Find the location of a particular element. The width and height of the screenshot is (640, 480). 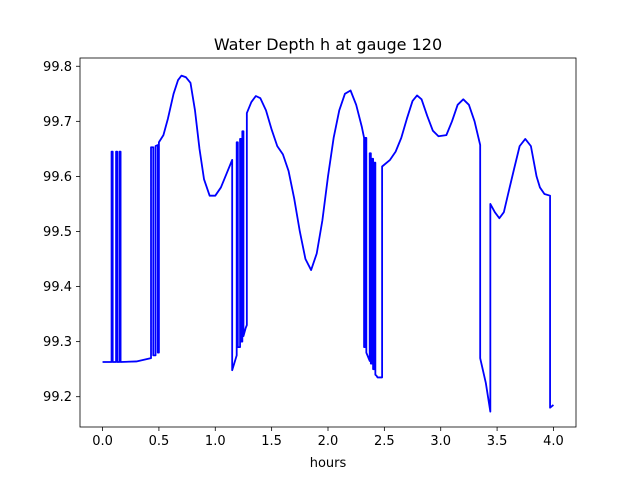

x-axis-ticks: 0.0 0.5 1.0 1.5 2.0 2.5 3.0 3.5 4.0 is located at coordinates (328, 438).